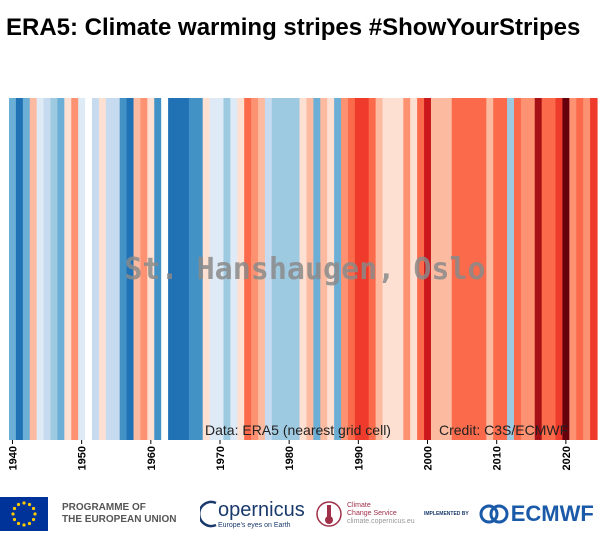 The width and height of the screenshot is (600, 534). Describe the element at coordinates (446, 514) in the screenshot. I see `implemented-by-label: IMPLEMENTED BY` at that location.